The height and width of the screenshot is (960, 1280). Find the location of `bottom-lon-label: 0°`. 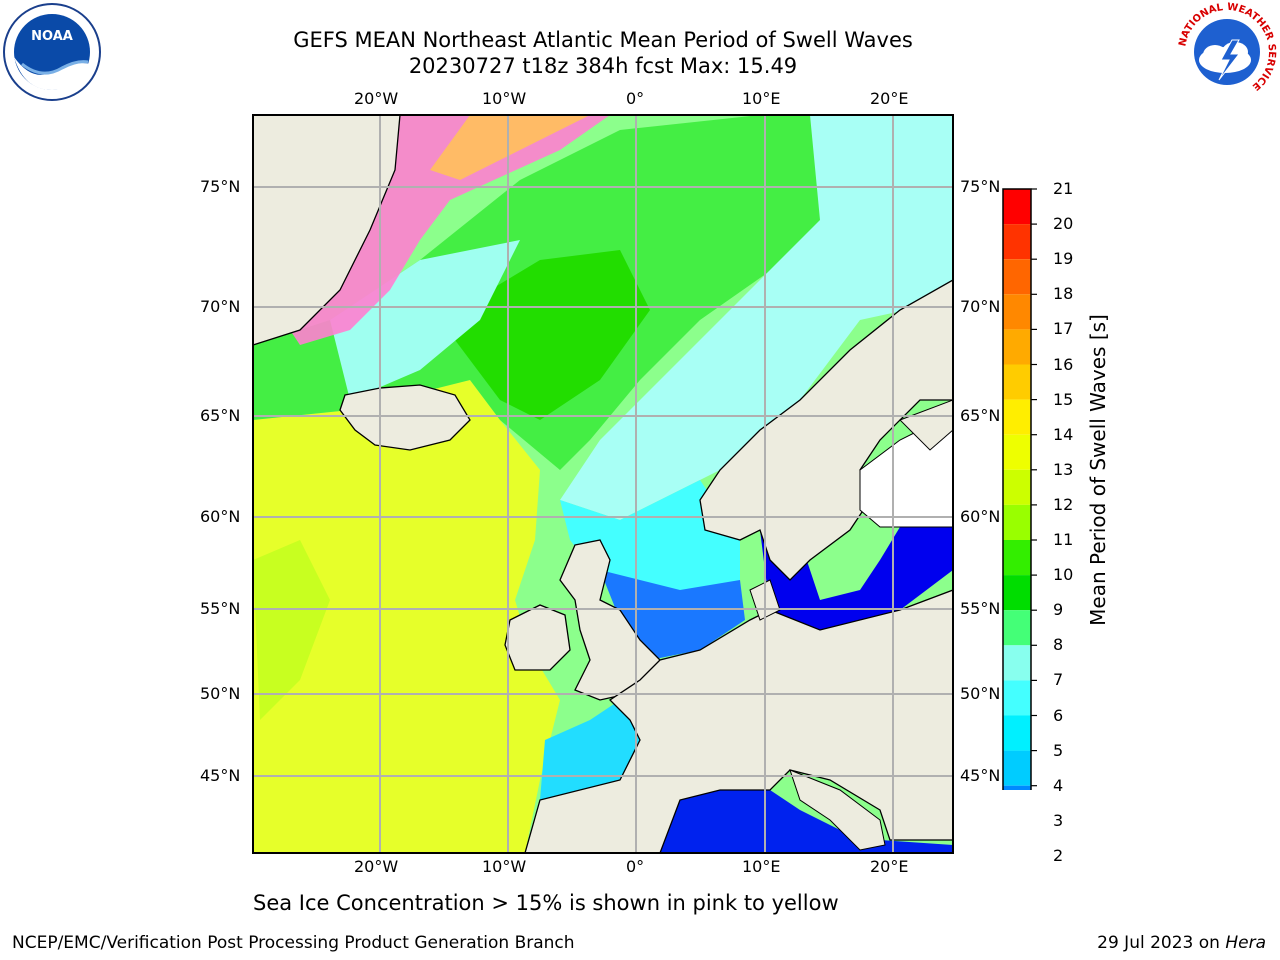

bottom-lon-label: 0° is located at coordinates (635, 866).